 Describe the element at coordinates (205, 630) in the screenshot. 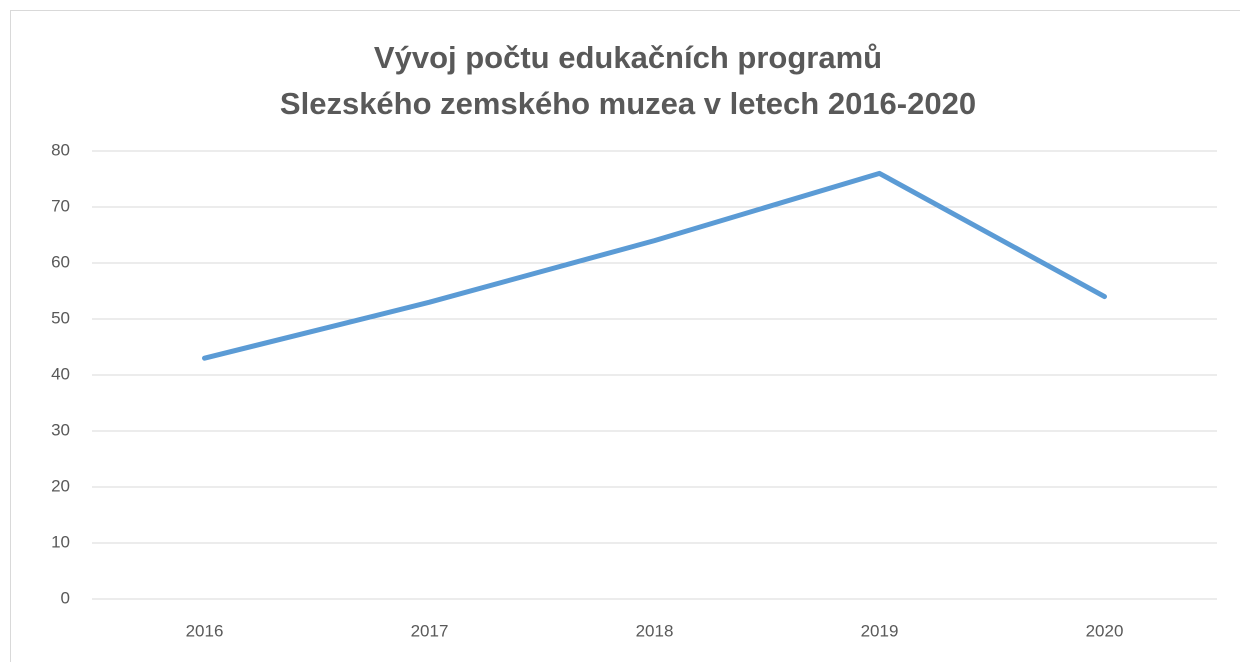

I see `x-tick-label: 2016` at that location.